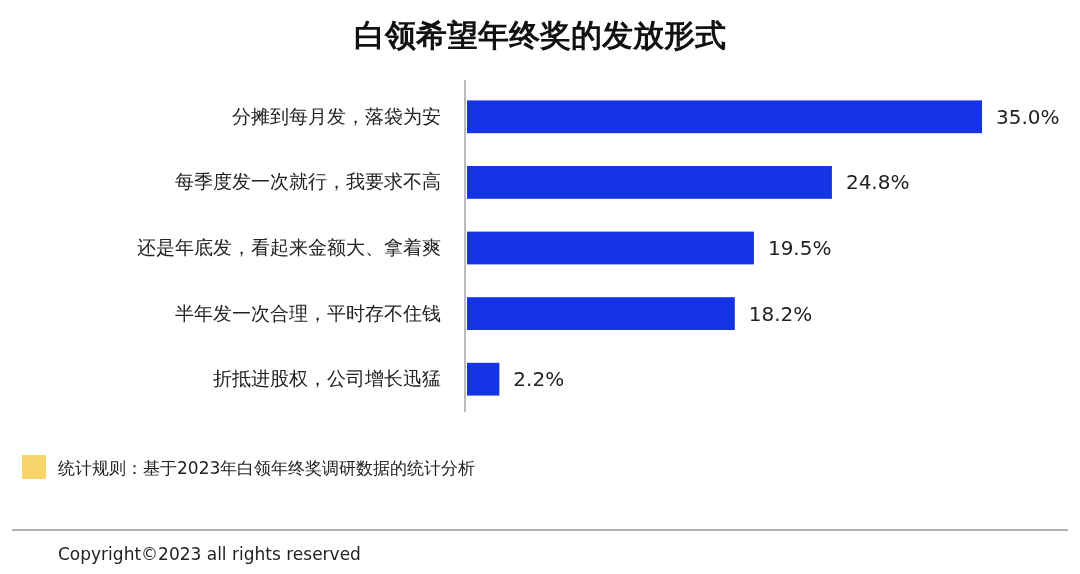 Image resolution: width=1080 pixels, height=574 pixels. I want to click on data-label: 19.5%, so click(799, 248).